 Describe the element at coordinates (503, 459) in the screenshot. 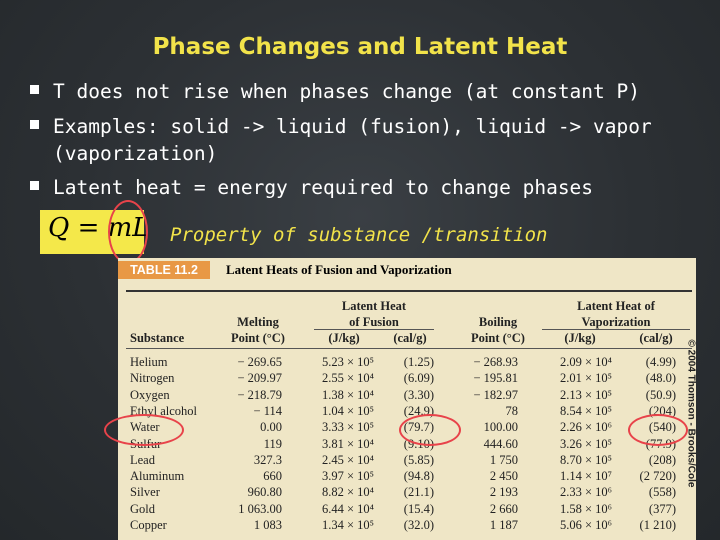

I see `cell-boiling: 1 750` at that location.